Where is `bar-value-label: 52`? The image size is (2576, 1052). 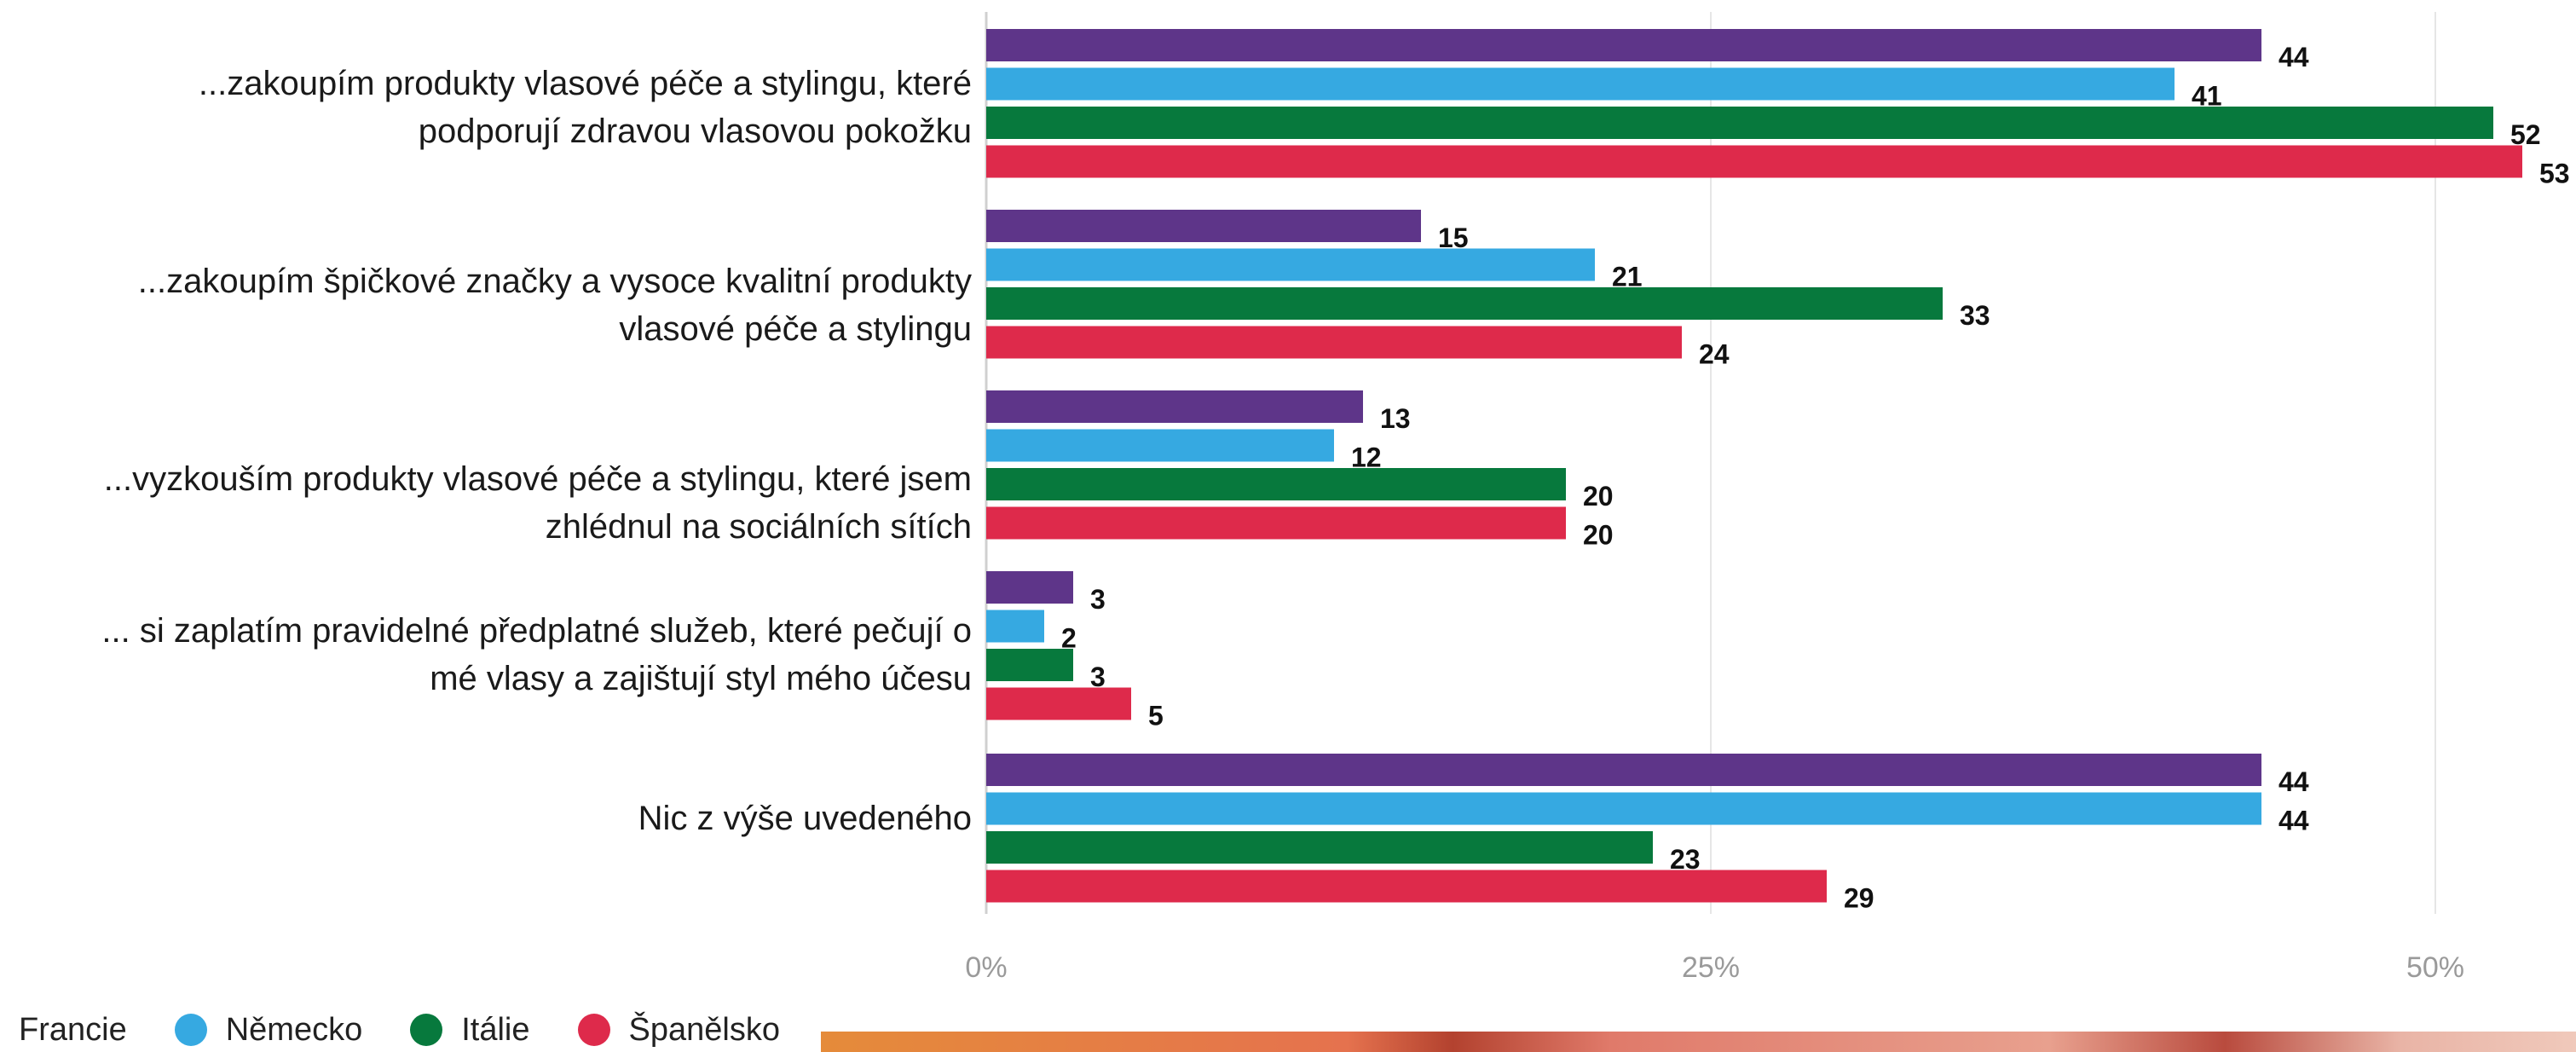 bar-value-label: 52 is located at coordinates (2525, 135).